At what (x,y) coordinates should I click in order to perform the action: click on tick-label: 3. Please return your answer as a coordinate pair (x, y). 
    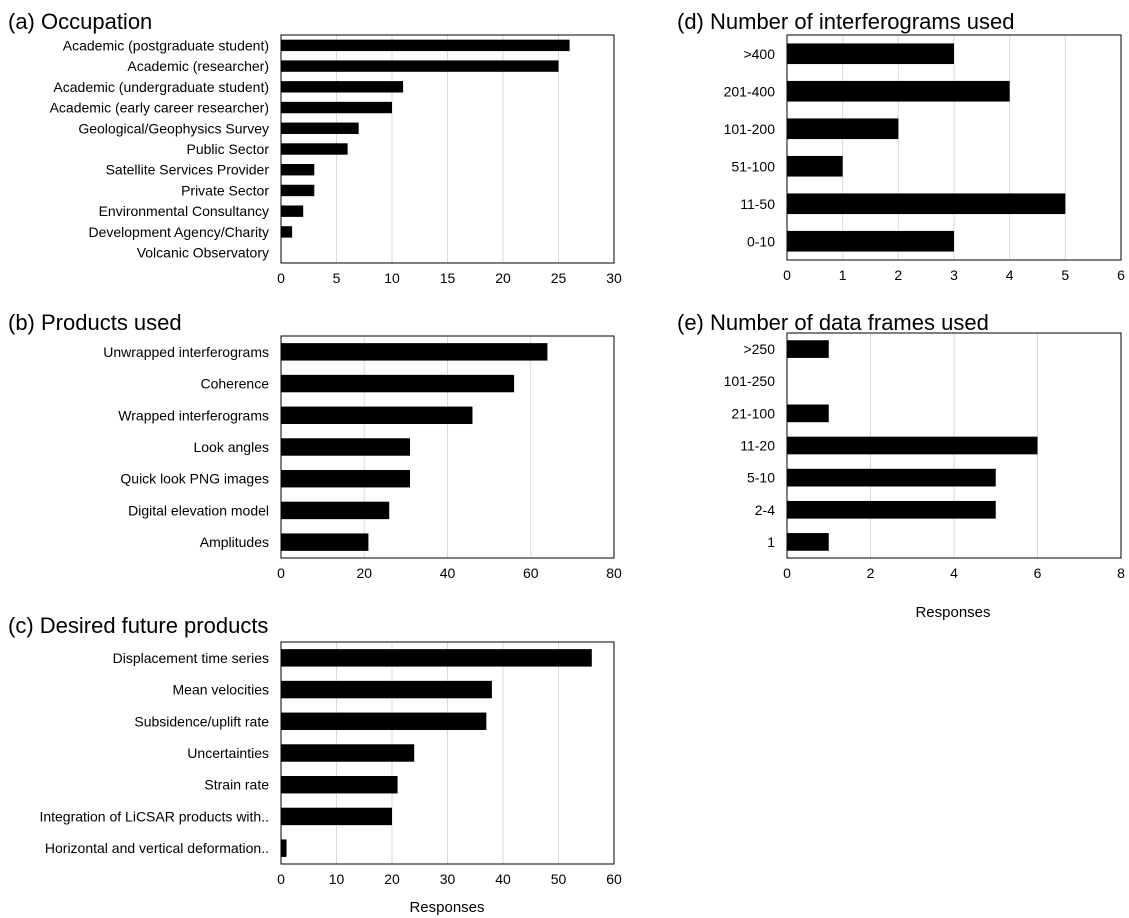
    Looking at the image, I should click on (954, 275).